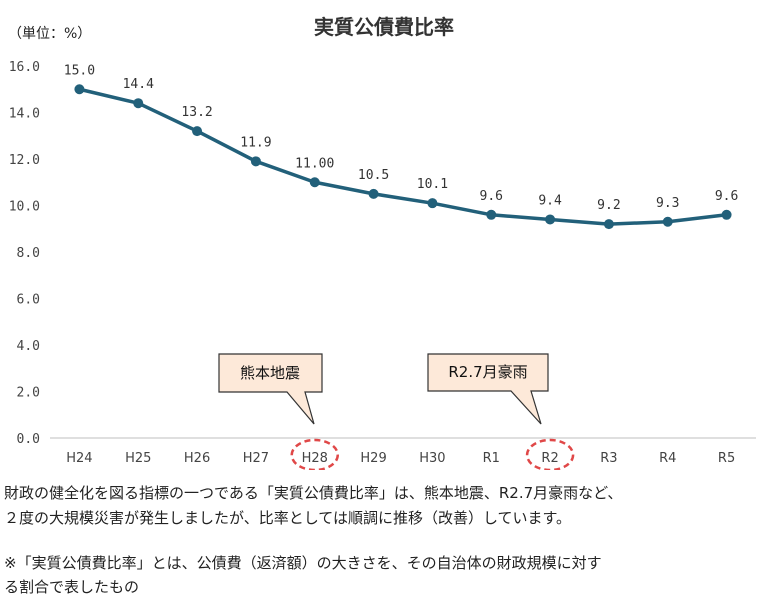 The width and height of the screenshot is (759, 604). What do you see at coordinates (28, 393) in the screenshot?
I see `y-tick-label: 2.0` at bounding box center [28, 393].